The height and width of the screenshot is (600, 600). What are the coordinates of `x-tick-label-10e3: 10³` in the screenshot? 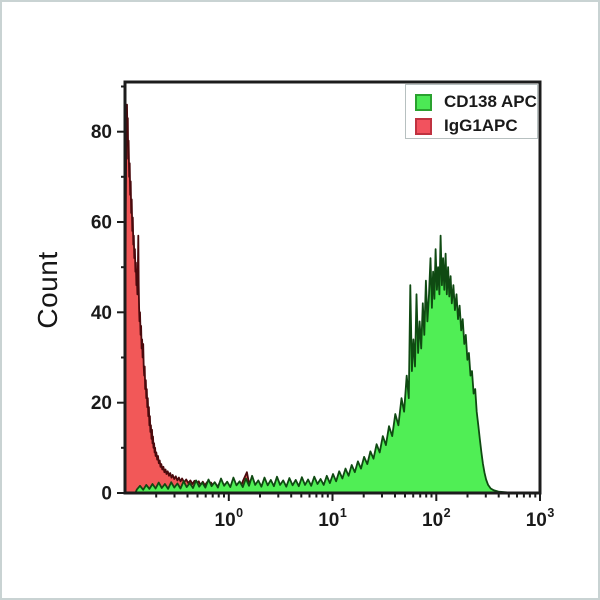 It's located at (540, 518).